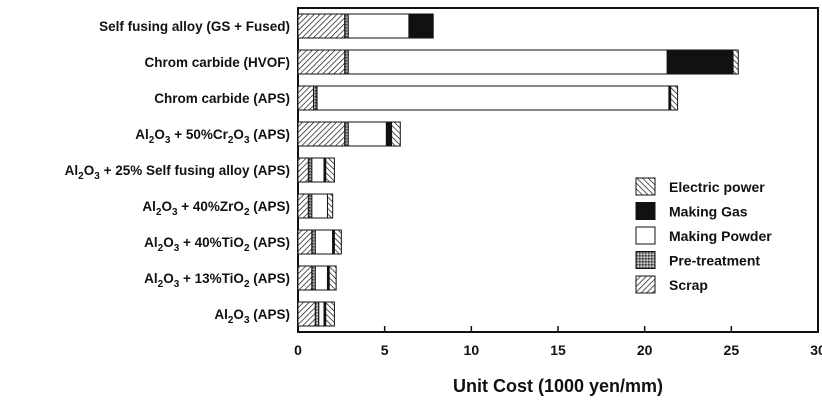 Image resolution: width=822 pixels, height=400 pixels. Describe the element at coordinates (298, 350) in the screenshot. I see `x-tick-label: 0` at that location.